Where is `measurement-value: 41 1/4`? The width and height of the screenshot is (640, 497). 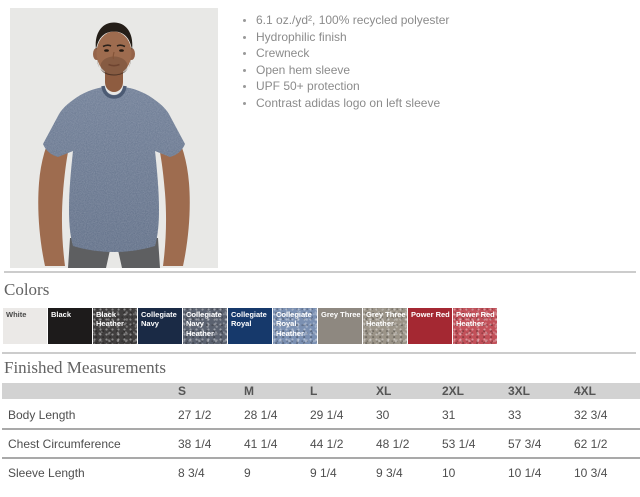 measurement-value: 41 1/4 is located at coordinates (277, 443).